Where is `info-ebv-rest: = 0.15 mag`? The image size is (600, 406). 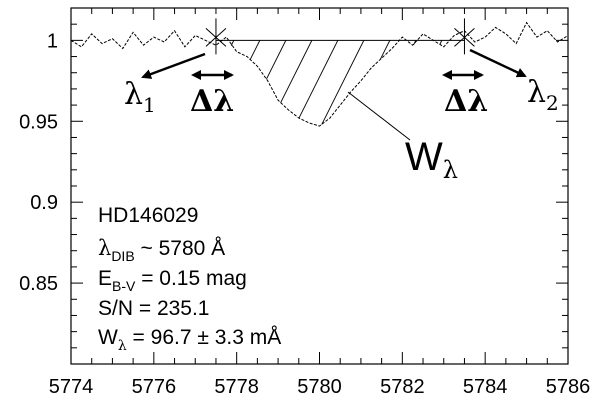
info-ebv-rest: = 0.15 mag is located at coordinates (191, 278).